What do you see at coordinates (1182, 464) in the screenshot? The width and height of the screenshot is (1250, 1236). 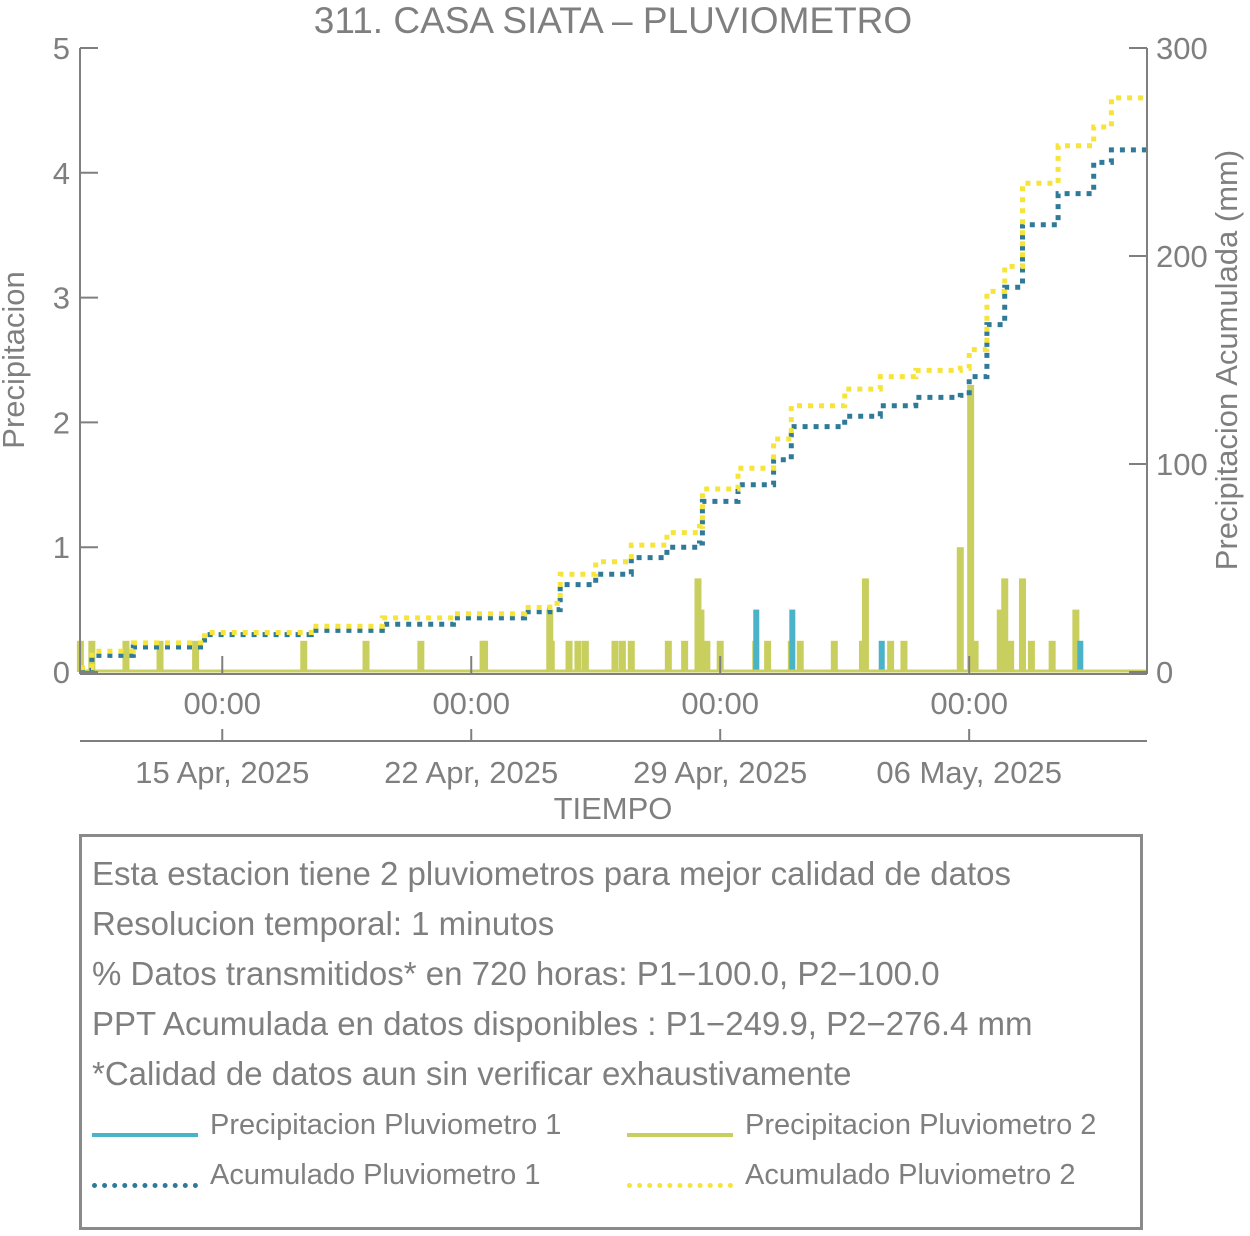 I see `right-tick-label: 100` at bounding box center [1182, 464].